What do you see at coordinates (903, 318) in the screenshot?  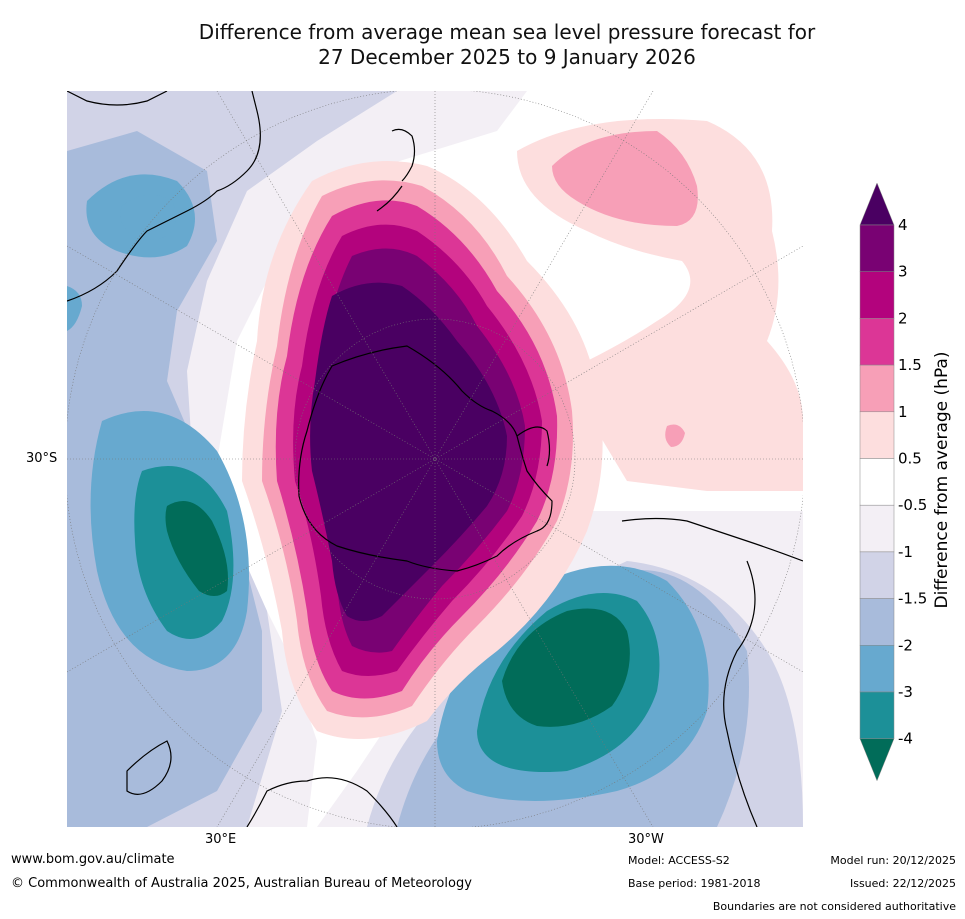 I see `colorbar-tick-label: 2` at bounding box center [903, 318].